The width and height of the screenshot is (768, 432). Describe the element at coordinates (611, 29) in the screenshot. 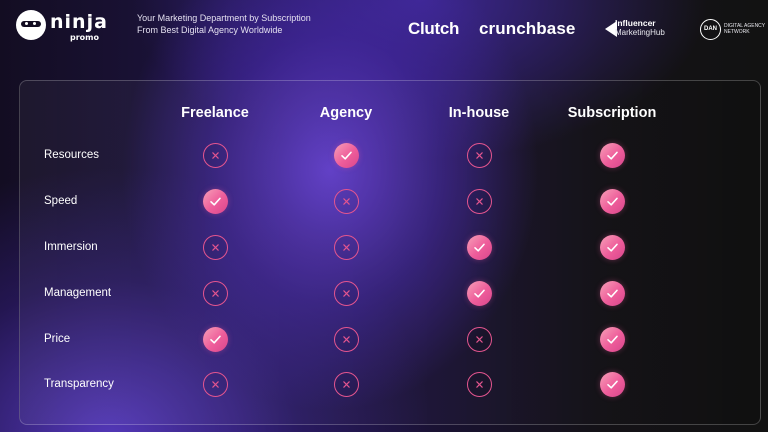

I see `imh-arrow-icon` at that location.